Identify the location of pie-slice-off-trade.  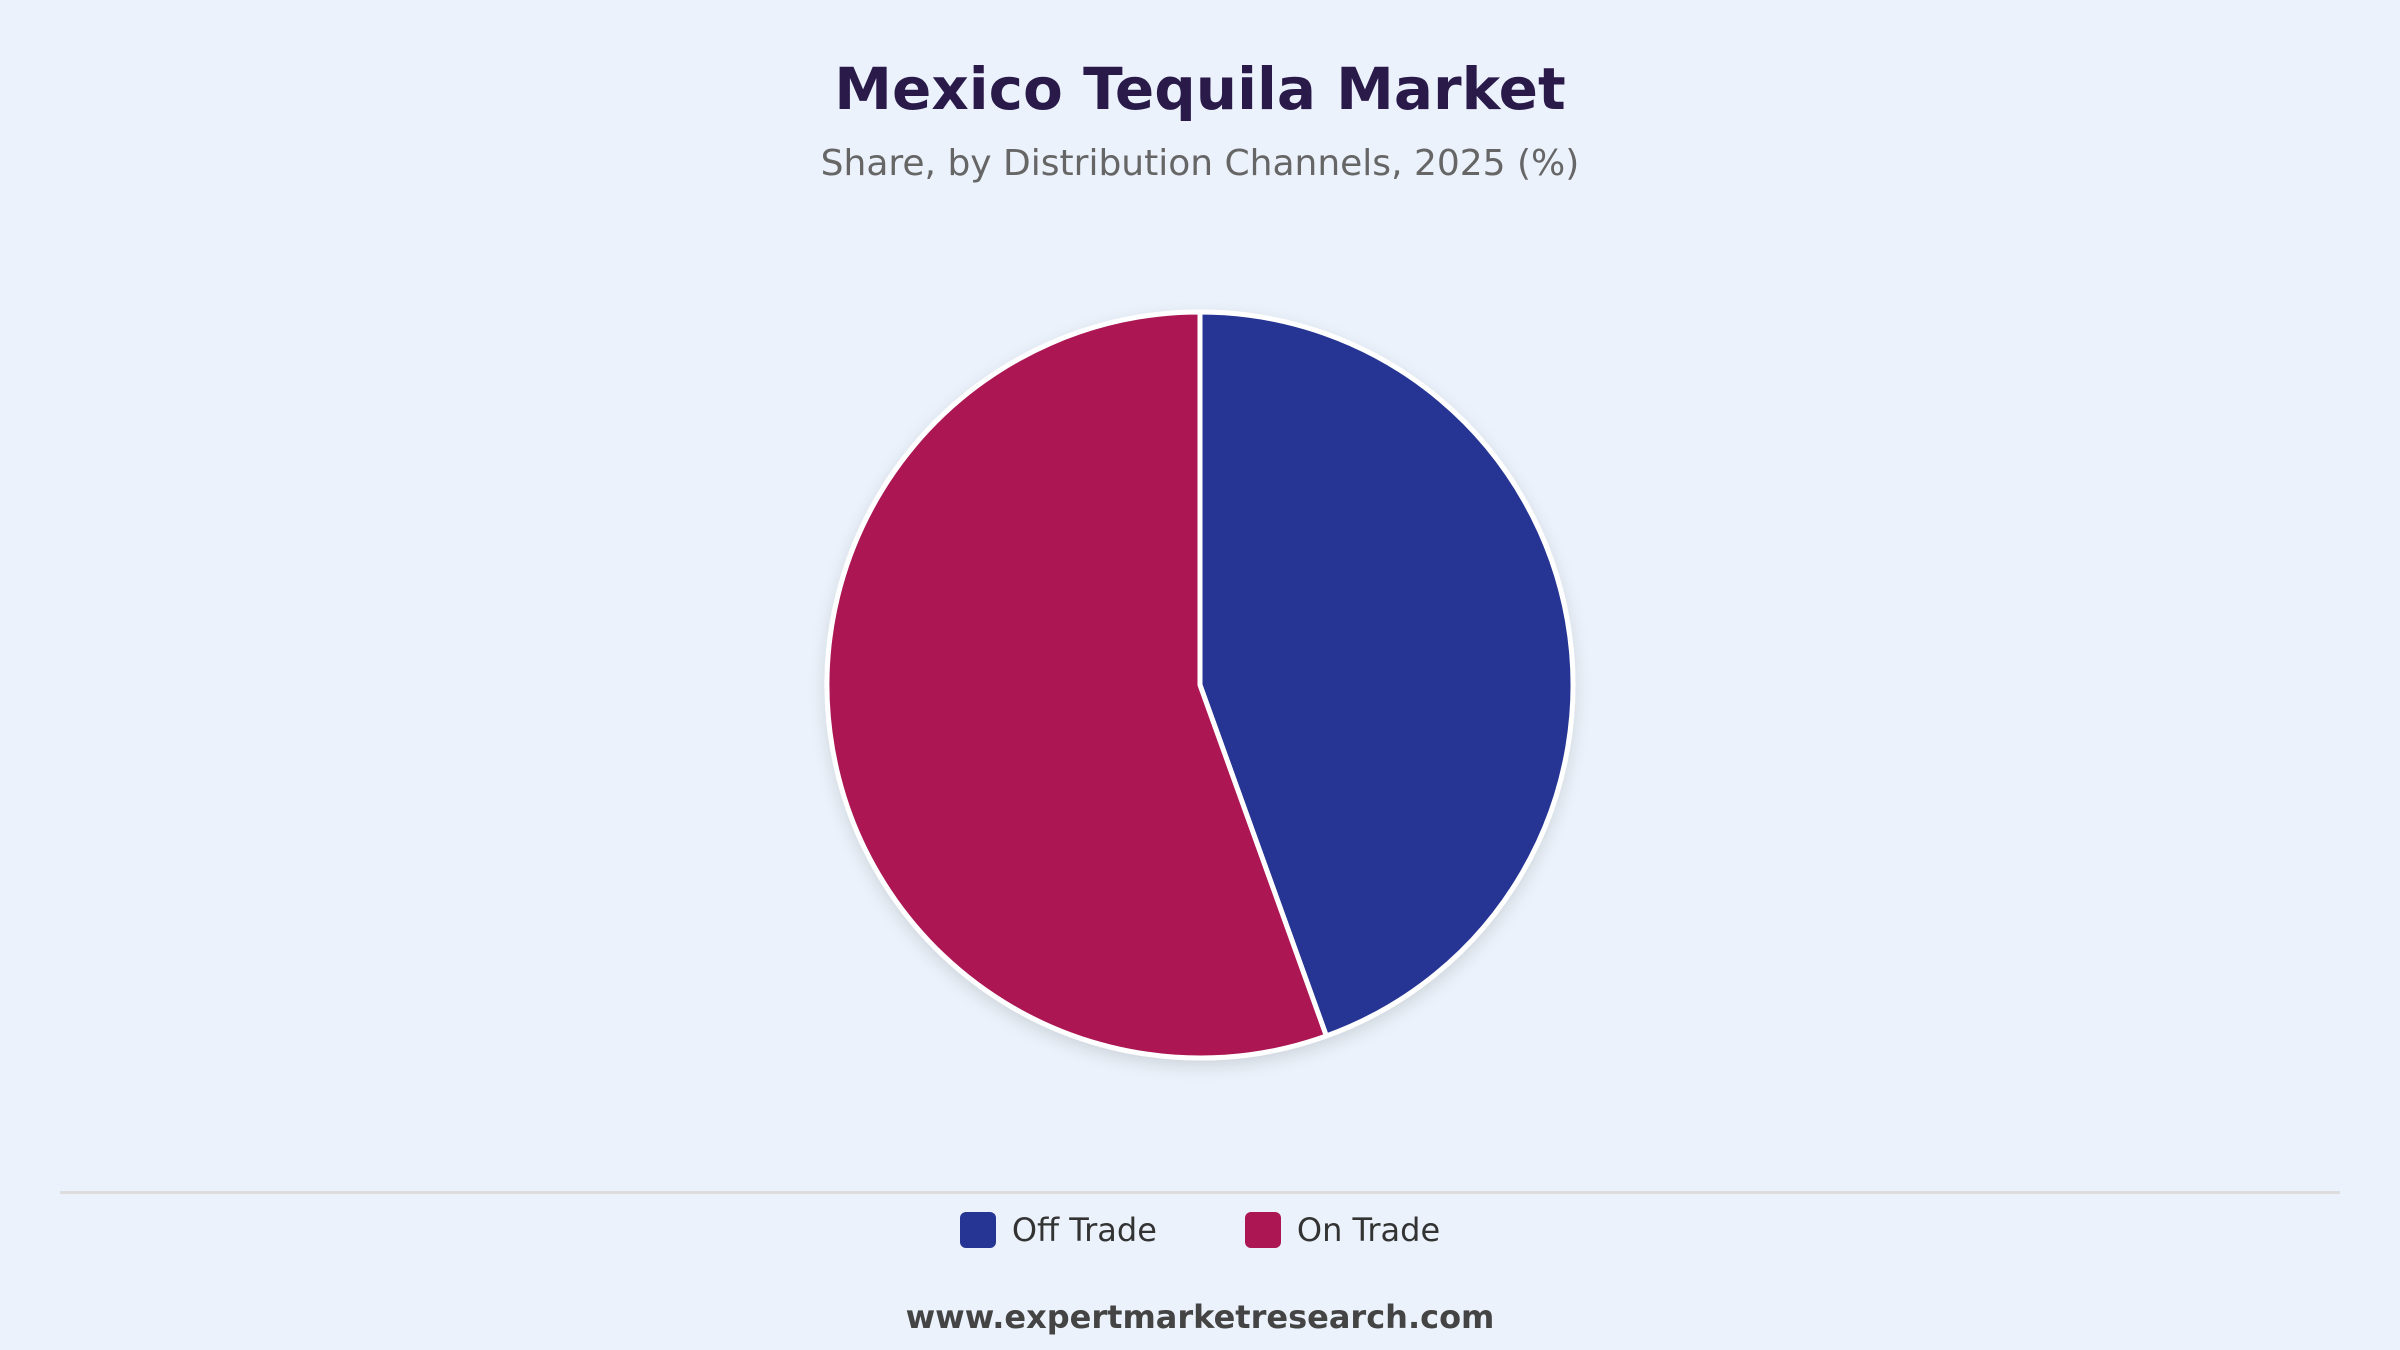
(1386, 674).